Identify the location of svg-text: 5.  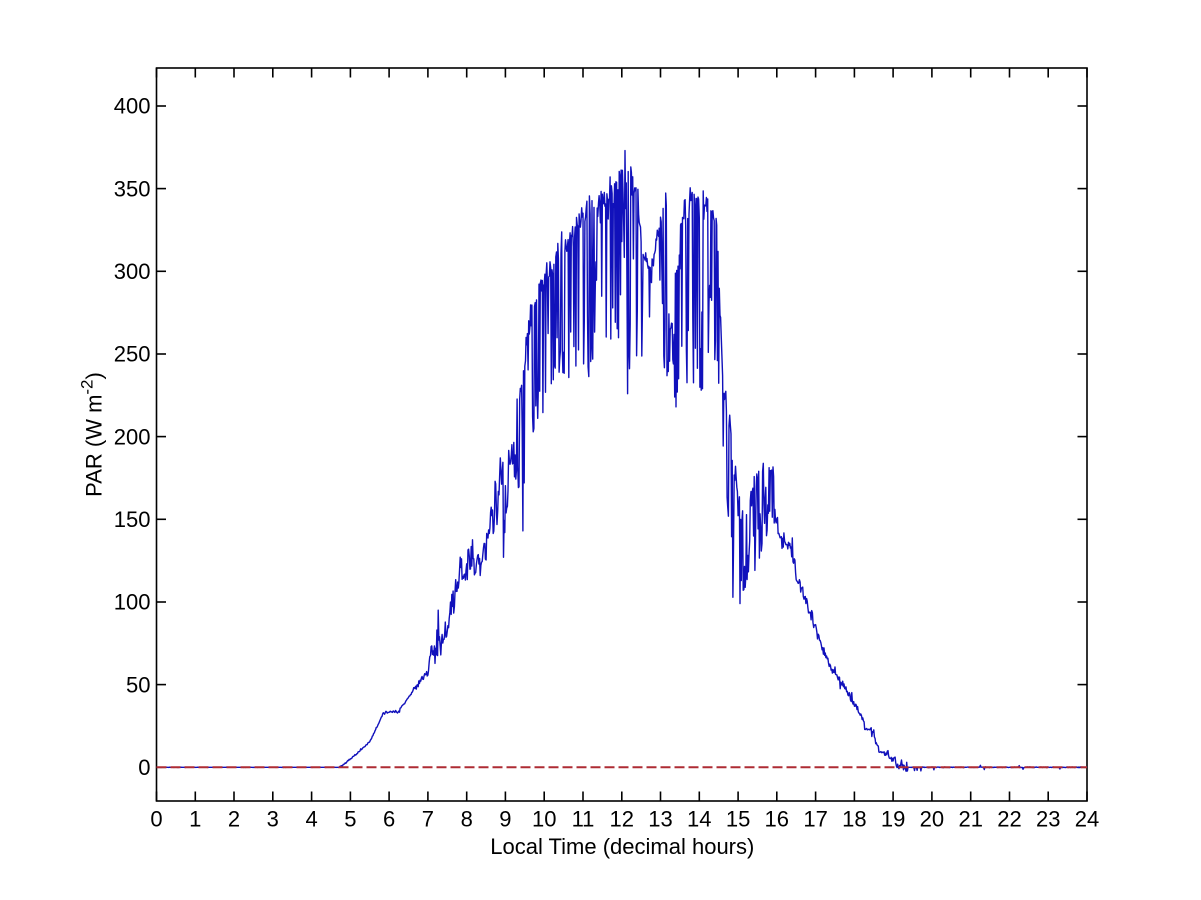
(350, 819).